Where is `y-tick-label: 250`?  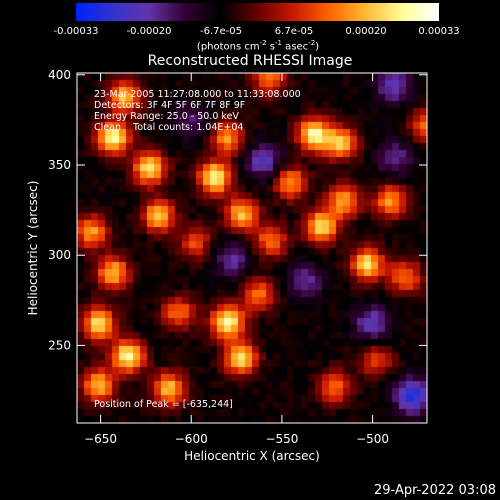 y-tick-label: 250 is located at coordinates (59, 345).